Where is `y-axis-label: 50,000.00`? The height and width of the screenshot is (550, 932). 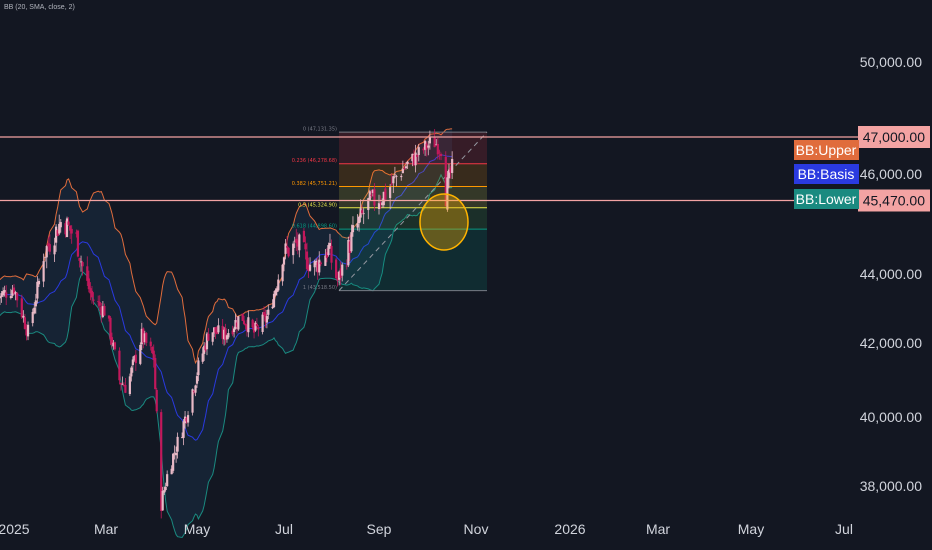 y-axis-label: 50,000.00 is located at coordinates (891, 62).